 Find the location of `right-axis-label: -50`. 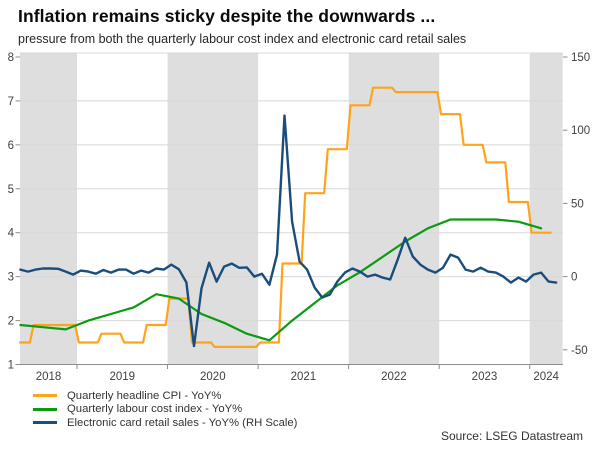

right-axis-label: -50 is located at coordinates (579, 351).